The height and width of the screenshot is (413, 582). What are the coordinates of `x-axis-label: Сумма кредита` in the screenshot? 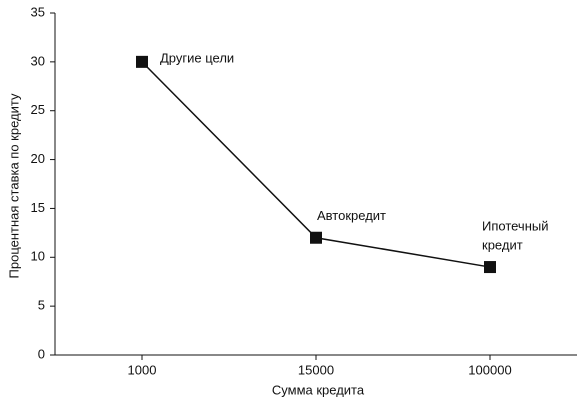 It's located at (318, 389).